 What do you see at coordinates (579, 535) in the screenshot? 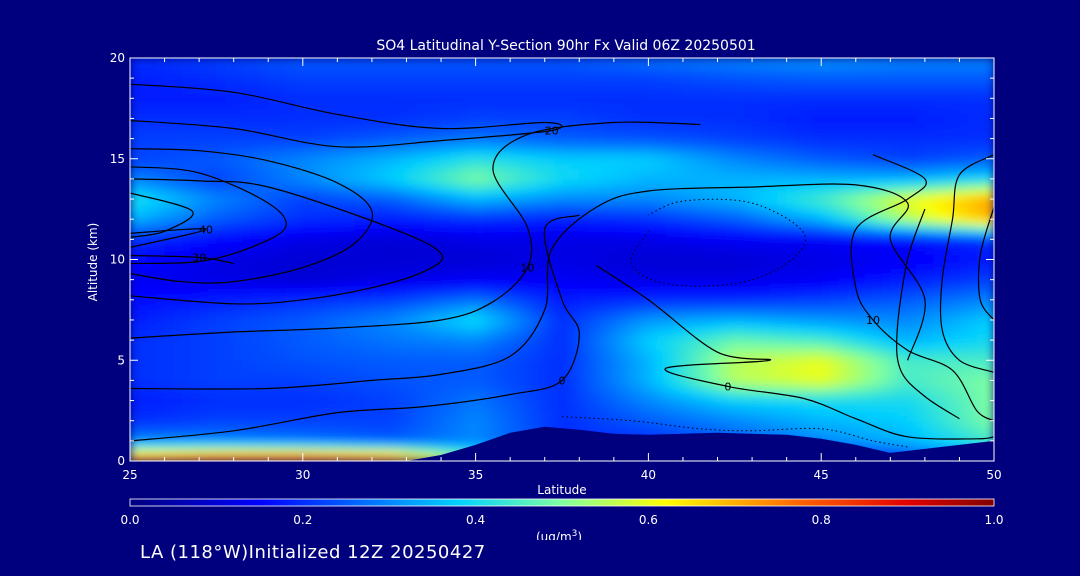
I see `colorbar-unit-suffix: )` at bounding box center [579, 535].